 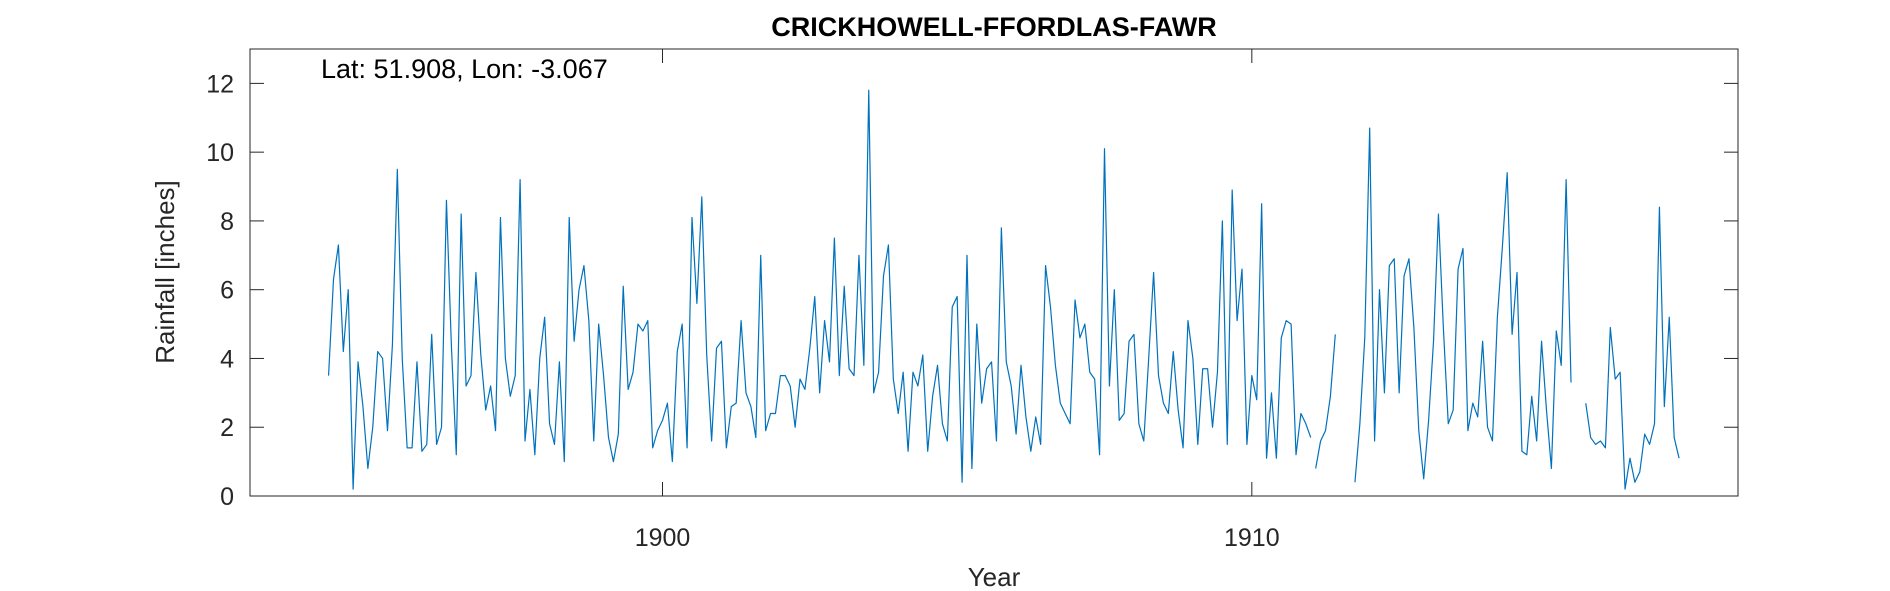 What do you see at coordinates (993, 27) in the screenshot?
I see `chart-title: CRICKHOWELL-FFORDLAS-FAWR` at bounding box center [993, 27].